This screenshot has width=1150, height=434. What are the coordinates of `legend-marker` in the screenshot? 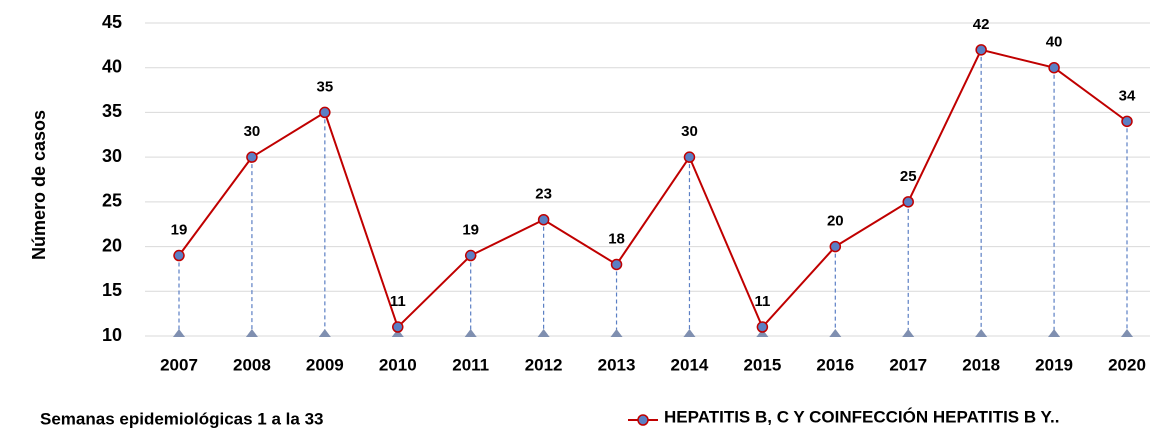 It's located at (643, 420).